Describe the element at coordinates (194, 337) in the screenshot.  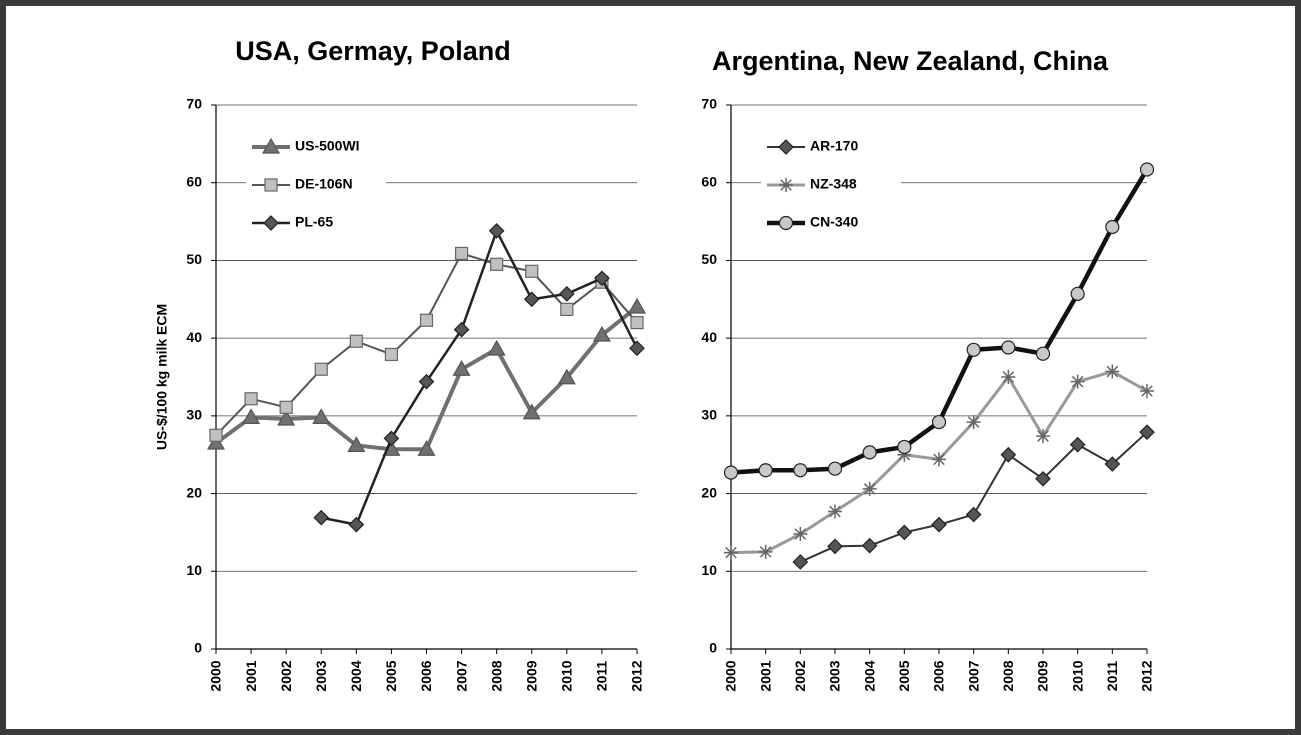
I see `y-tick-label: 40` at that location.